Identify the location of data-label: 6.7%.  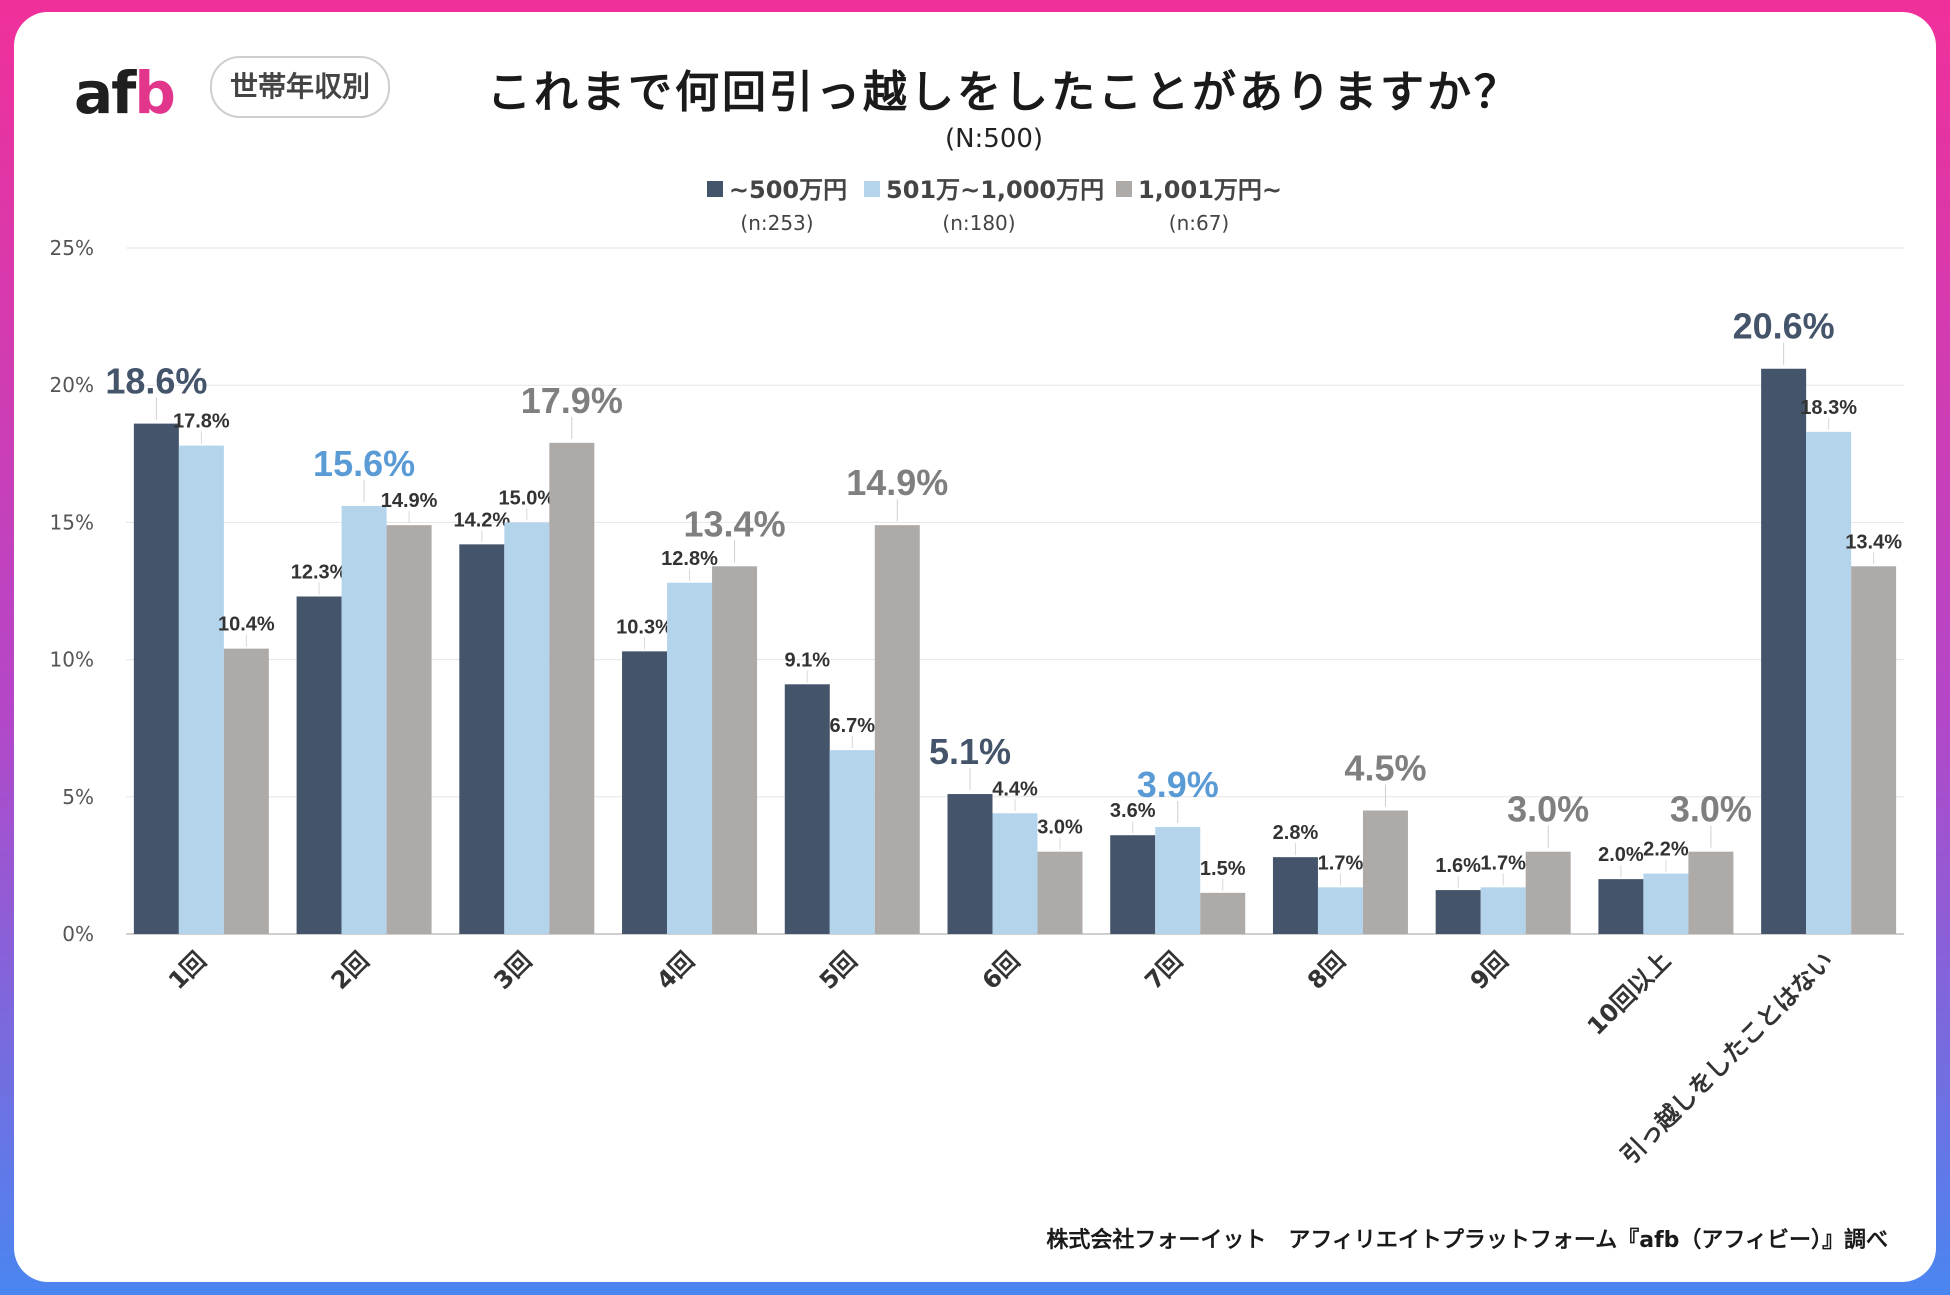
(852, 726).